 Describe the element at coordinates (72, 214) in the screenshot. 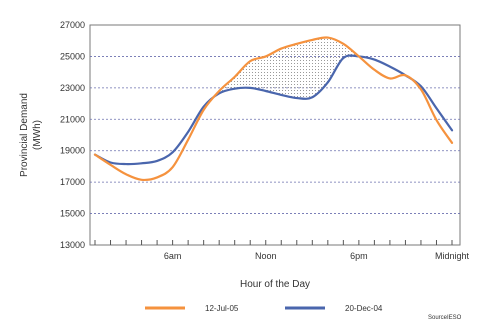

I see `y-tick-label: 15000` at that location.